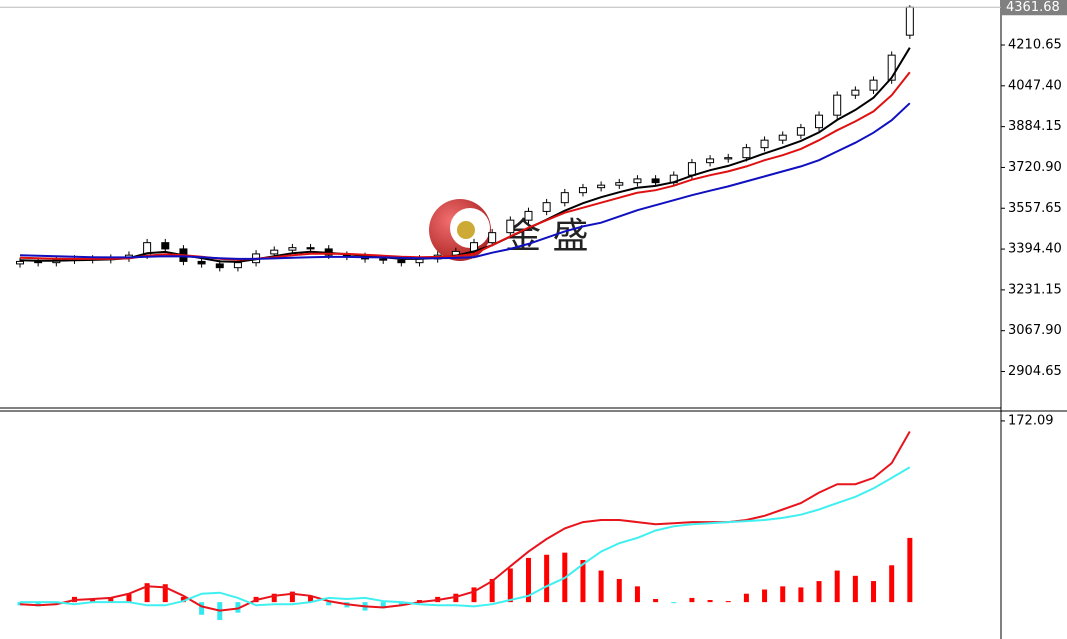  Describe the element at coordinates (1031, 420) in the screenshot. I see `y-tick-label: 172.09` at that location.